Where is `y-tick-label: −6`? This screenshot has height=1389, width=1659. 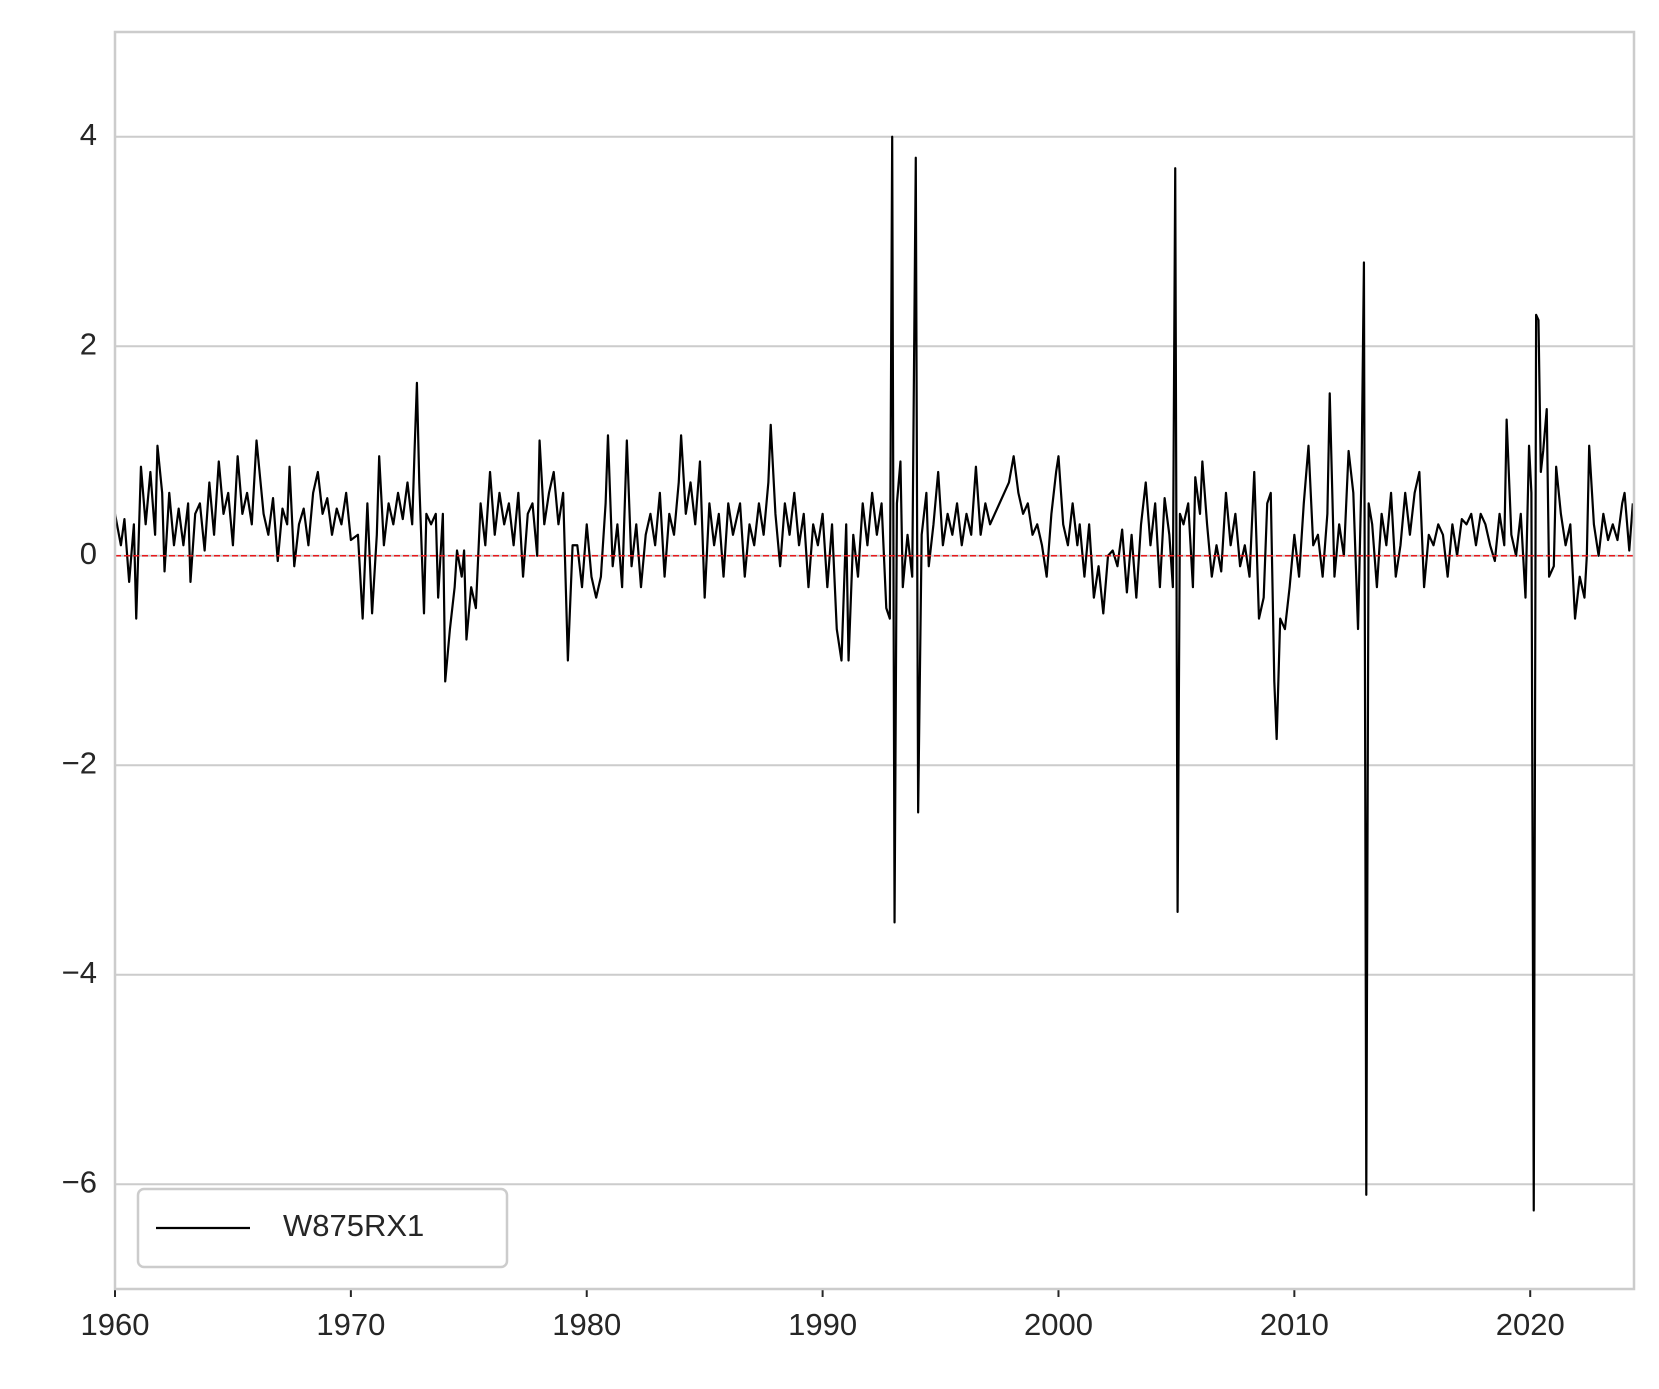 y-tick-label: −6 is located at coordinates (79, 1181).